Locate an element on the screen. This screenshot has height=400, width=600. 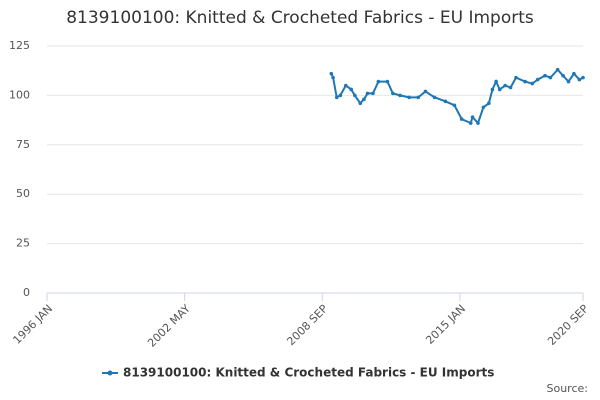
source: Source: is located at coordinates (568, 388).